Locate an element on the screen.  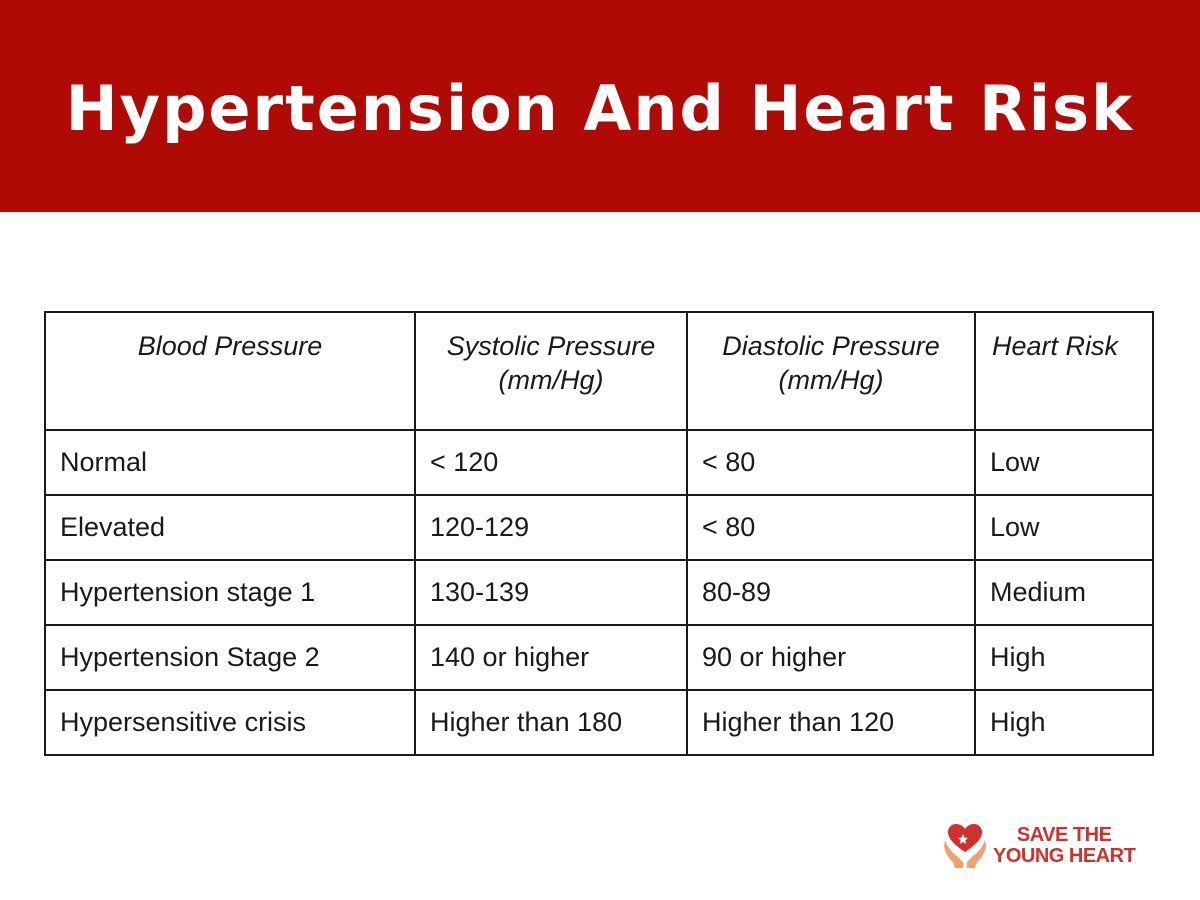
page-title: Hypertension And Heart Risk is located at coordinates (600, 108).